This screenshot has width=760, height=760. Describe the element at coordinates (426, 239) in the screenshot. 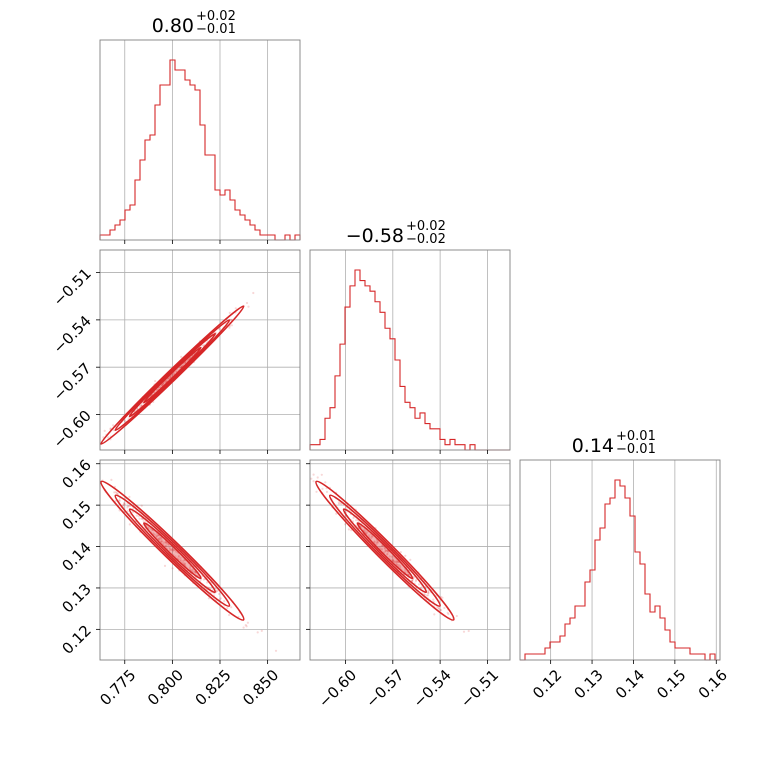

I see `param-title-lower-2: −0.02` at that location.